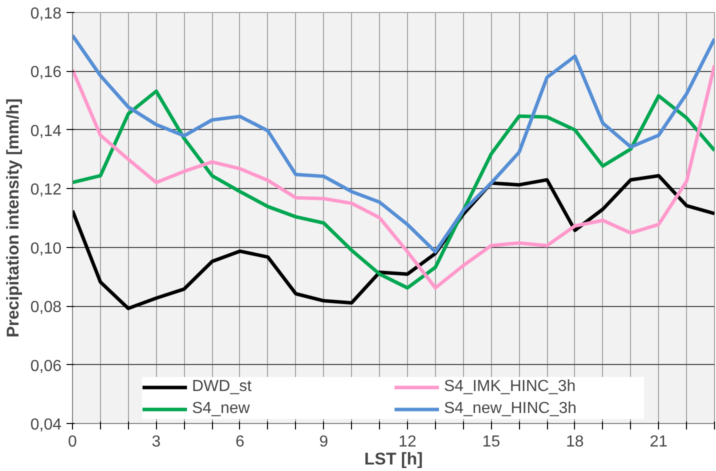 This screenshot has width=716, height=471. What do you see at coordinates (46, 73) in the screenshot?
I see `y-tick-label: 0,16` at bounding box center [46, 73].